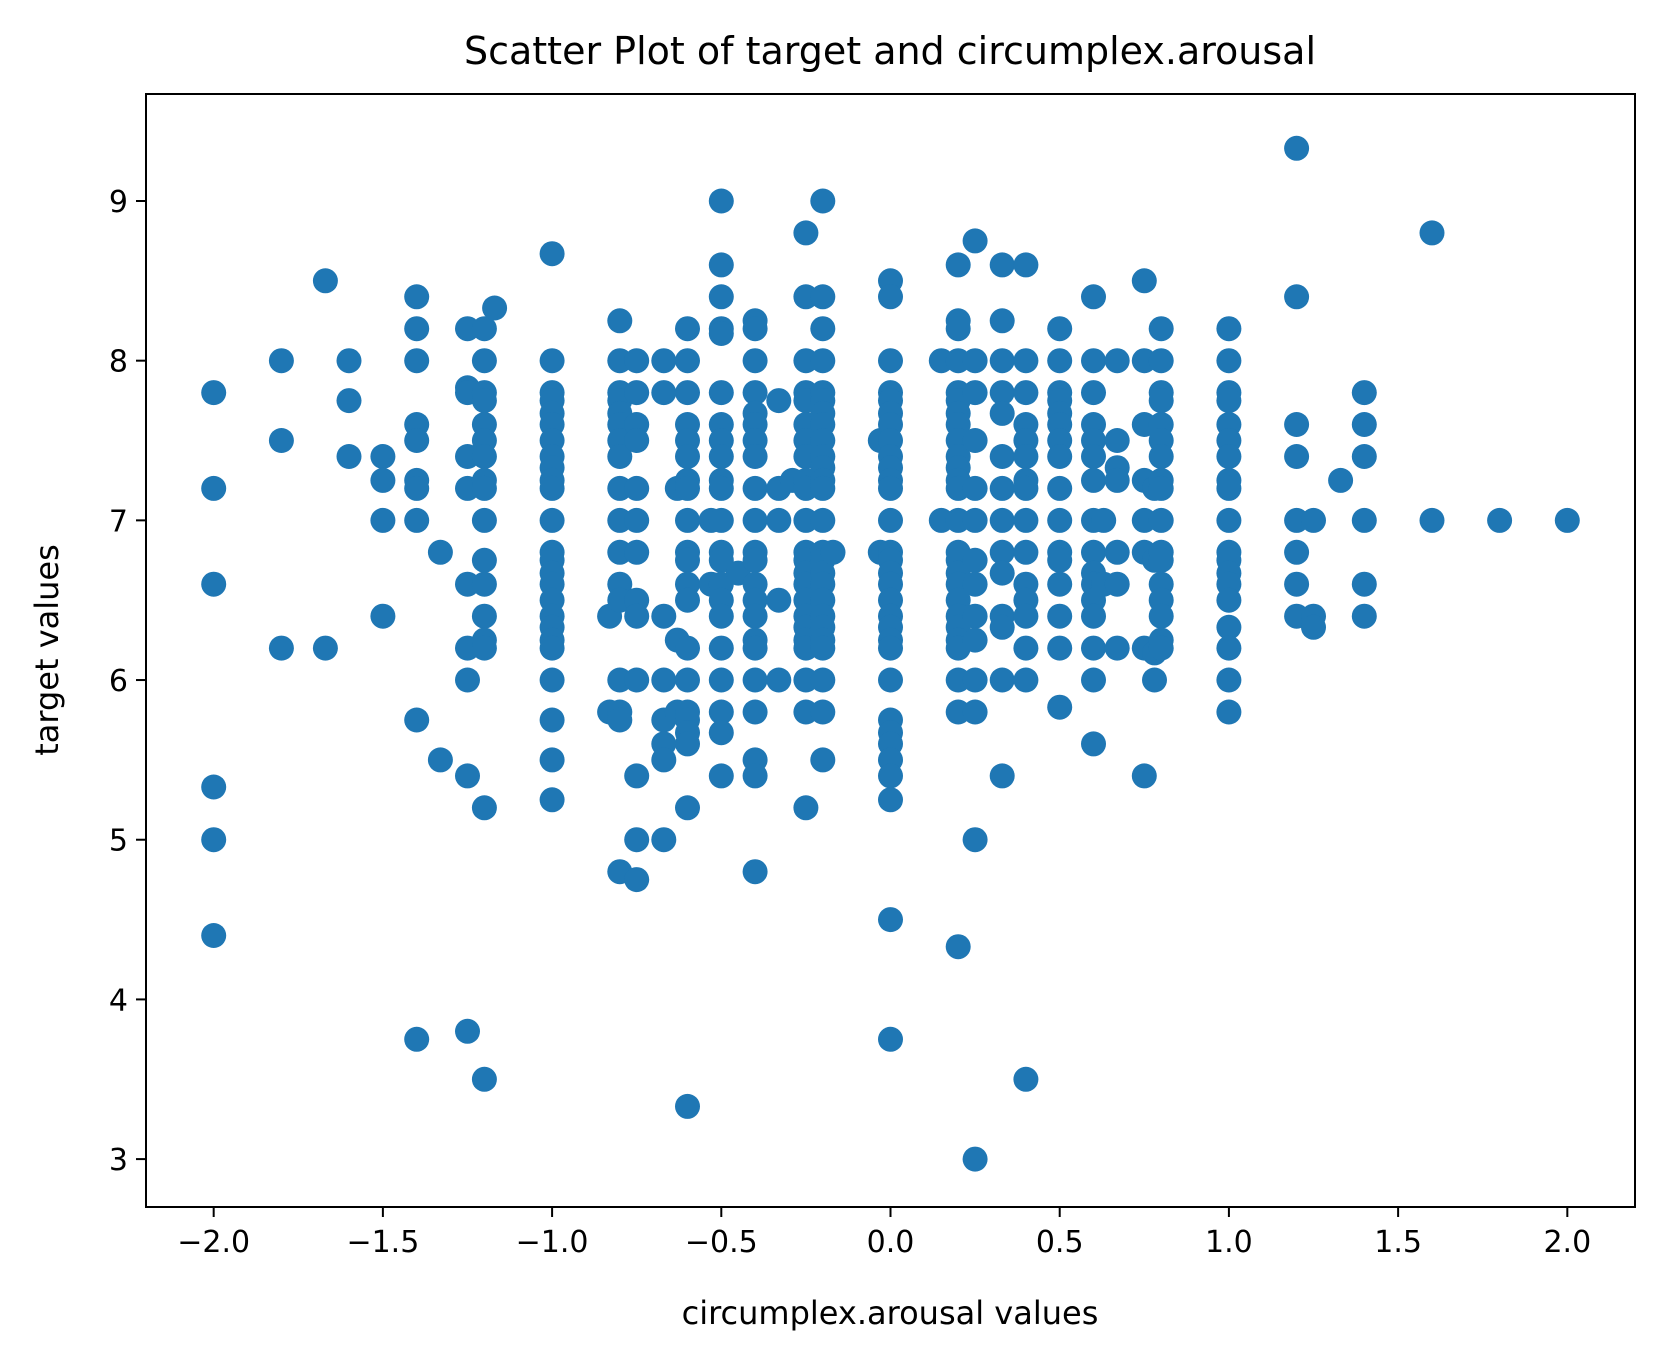 This screenshot has width=1662, height=1365. Describe the element at coordinates (118, 521) in the screenshot. I see `y-tick-label: 7` at that location.